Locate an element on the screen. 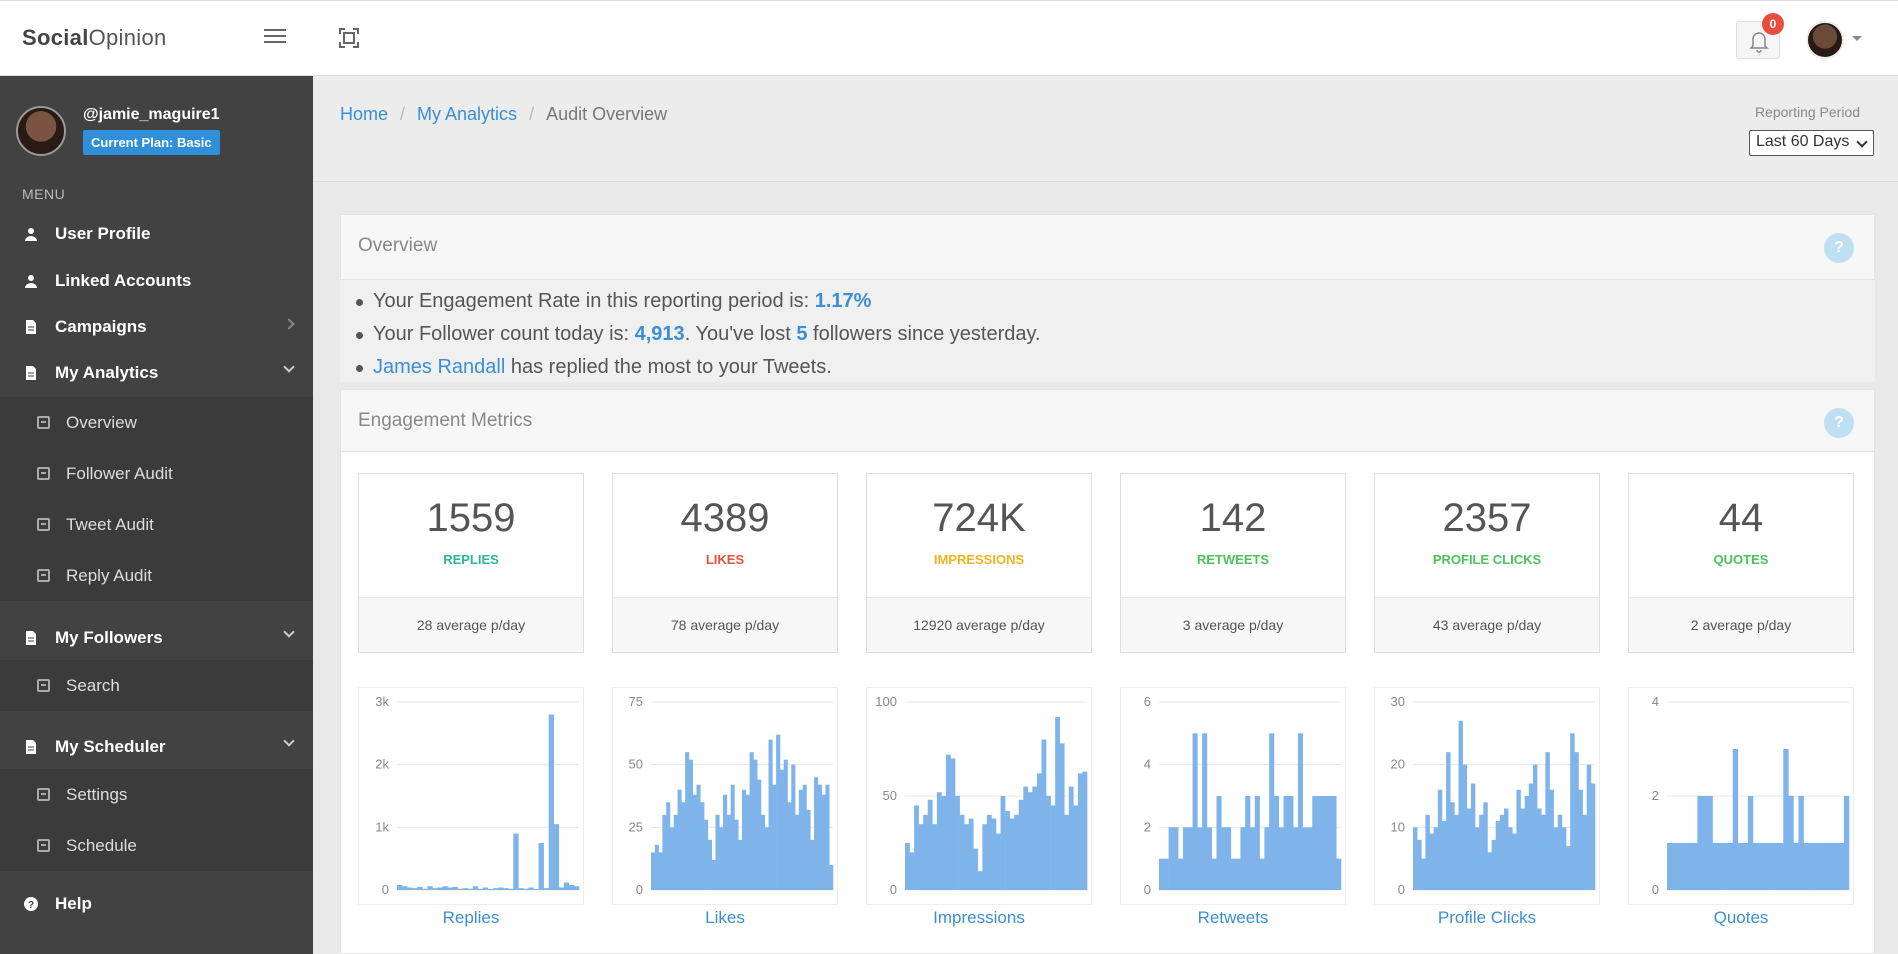 This screenshot has height=954, width=1898. reporting-period-select: Last 60 Days is located at coordinates (1811, 143).